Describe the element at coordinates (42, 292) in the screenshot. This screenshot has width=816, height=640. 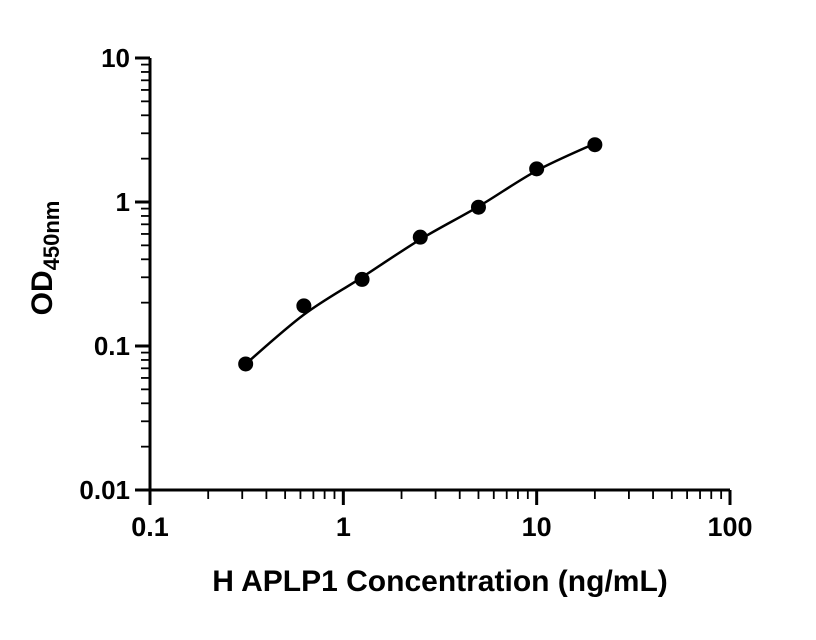
I see `y-axis-title-main: OD` at that location.